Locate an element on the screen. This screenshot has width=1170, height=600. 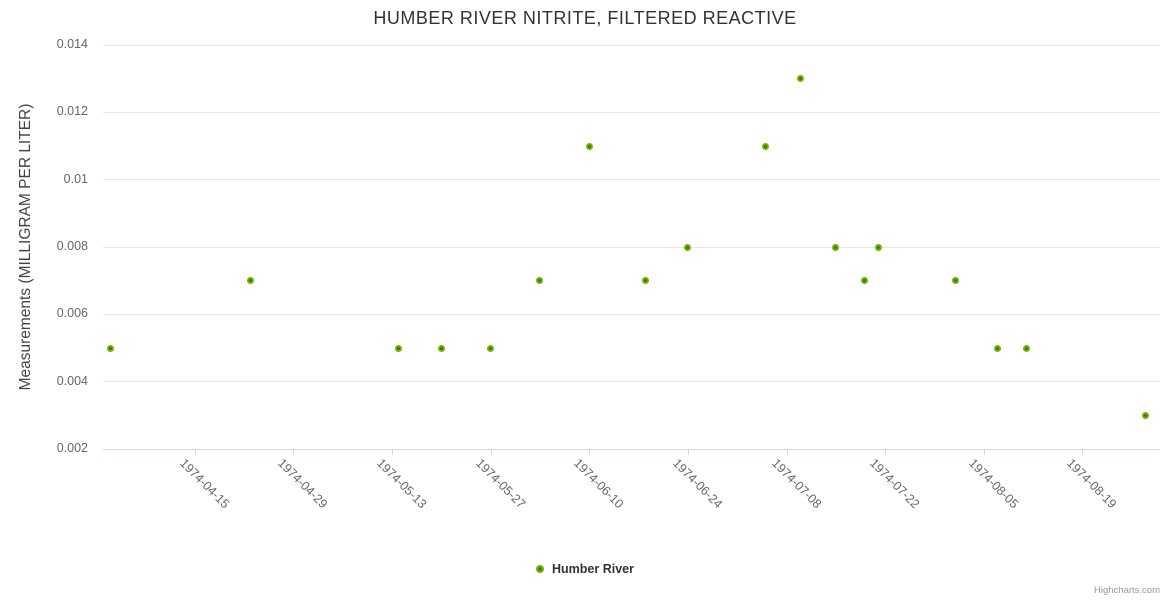
y-axis-tick-label: 0.004 is located at coordinates (72, 380).